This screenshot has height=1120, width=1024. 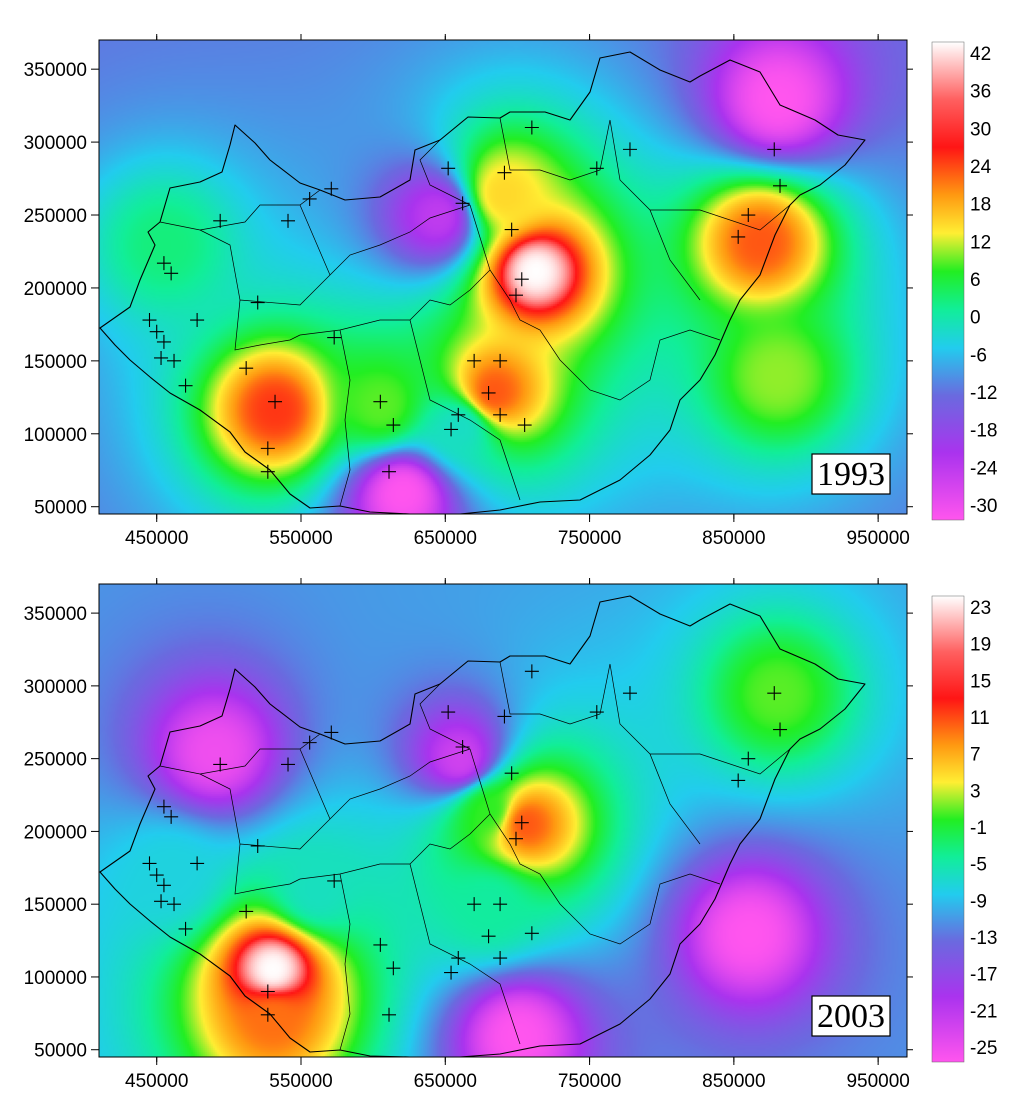 I want to click on x-tick-label: 450000, so click(x=156, y=538).